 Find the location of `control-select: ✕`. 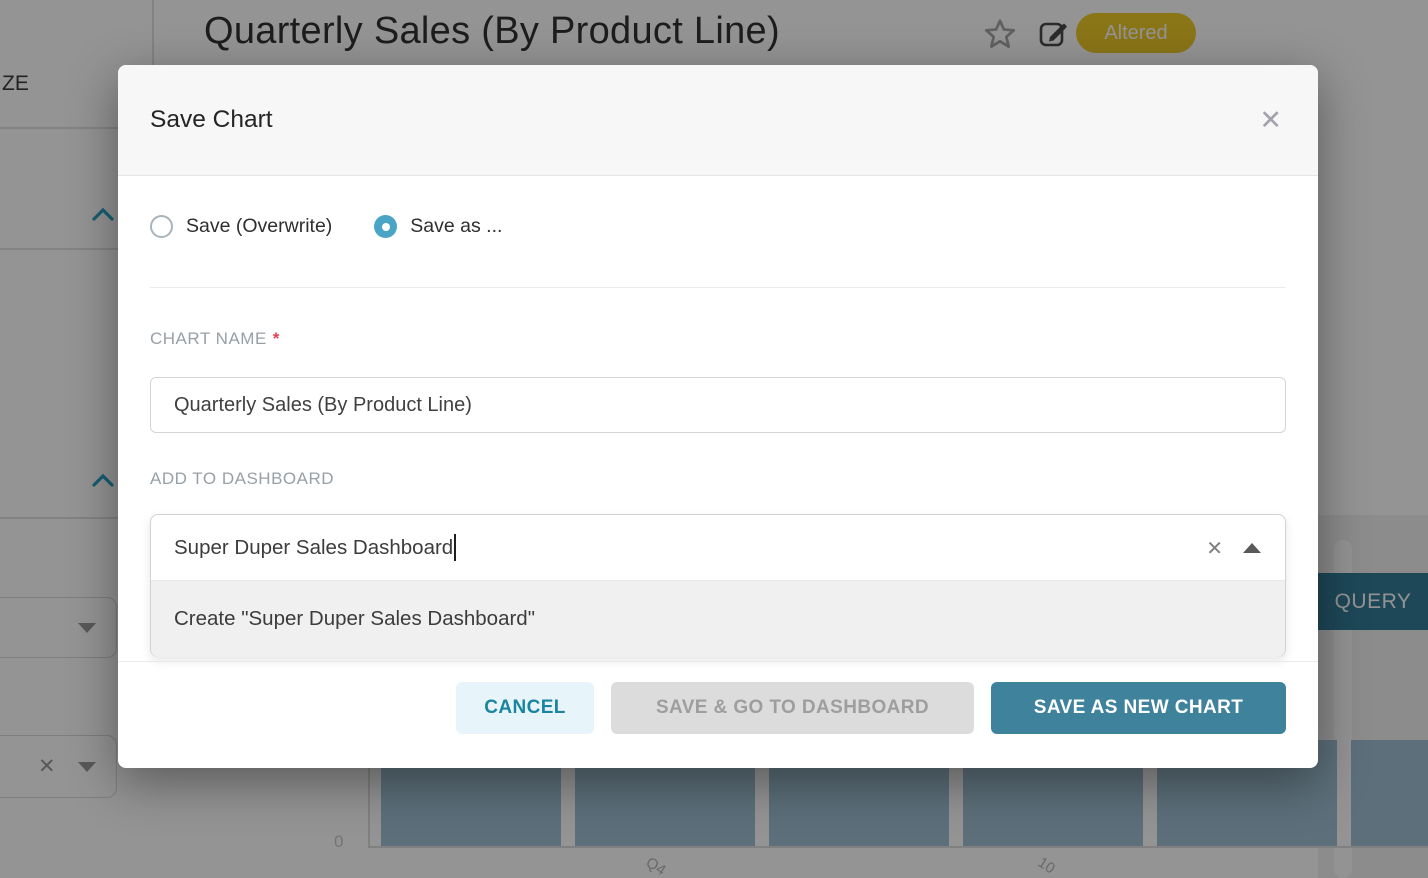

control-select: ✕ is located at coordinates (58, 766).